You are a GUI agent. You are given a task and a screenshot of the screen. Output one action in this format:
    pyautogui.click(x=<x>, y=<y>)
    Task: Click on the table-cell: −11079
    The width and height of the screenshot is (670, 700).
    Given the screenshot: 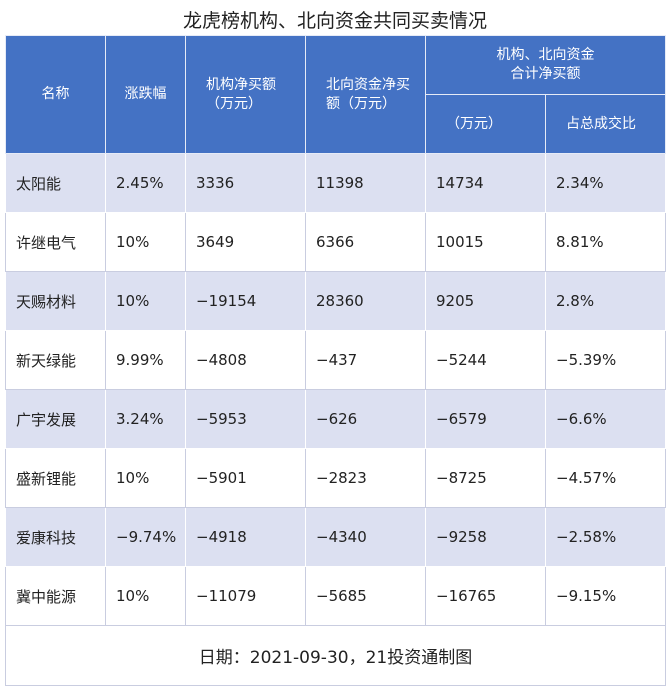 What is the action you would take?
    pyautogui.click(x=245, y=596)
    